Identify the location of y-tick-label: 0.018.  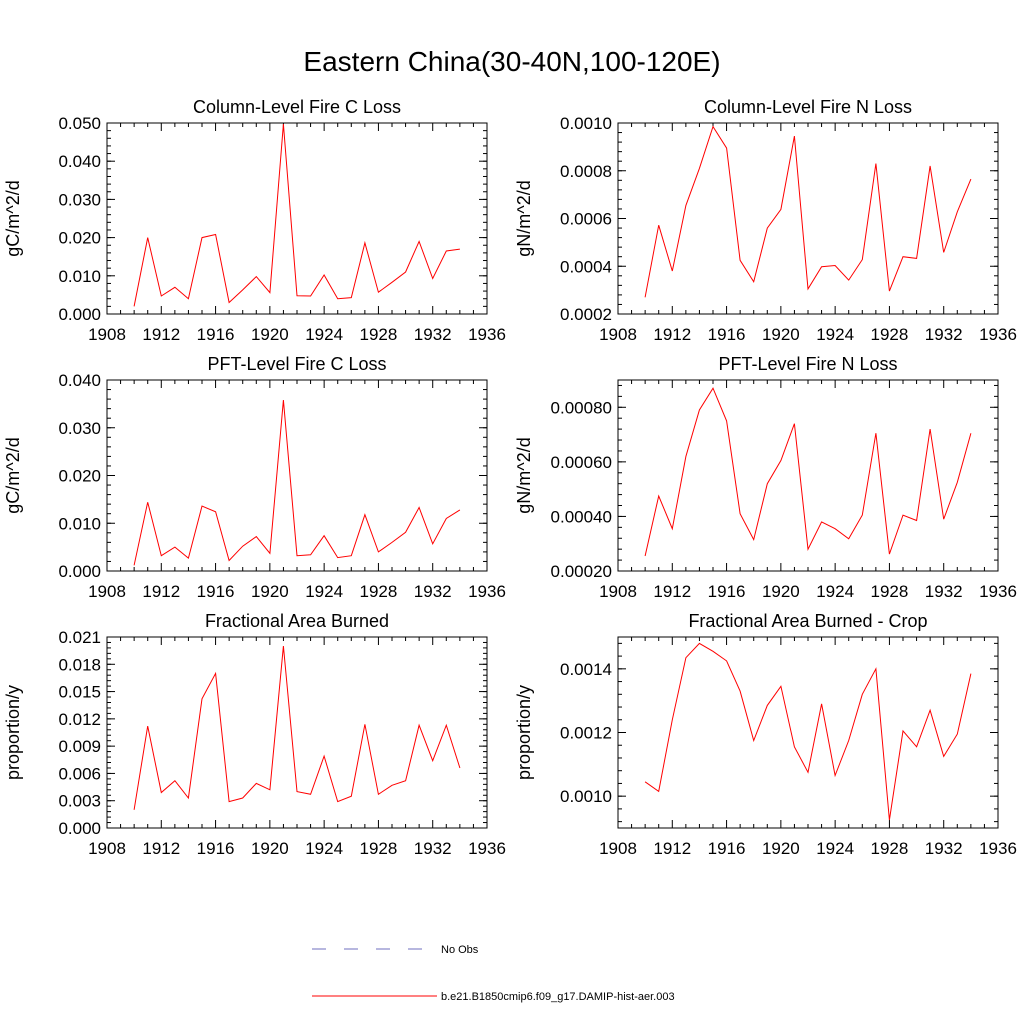
(79, 664).